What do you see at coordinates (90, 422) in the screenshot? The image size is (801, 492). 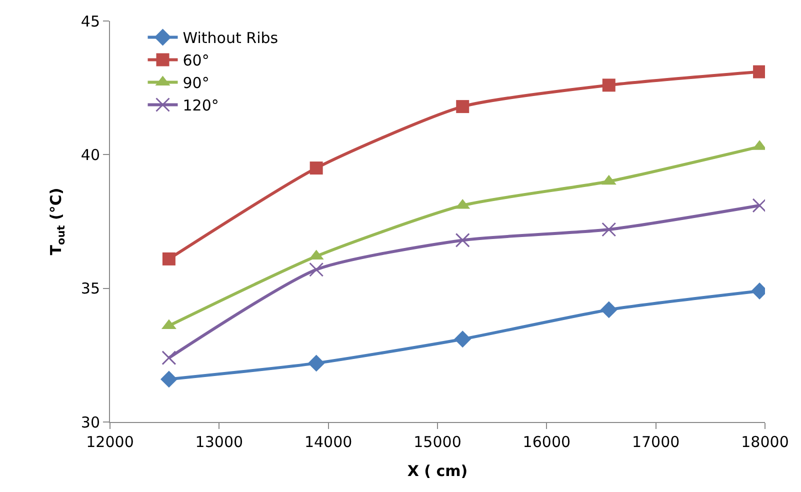 I see `y-tick-label: 30` at bounding box center [90, 422].